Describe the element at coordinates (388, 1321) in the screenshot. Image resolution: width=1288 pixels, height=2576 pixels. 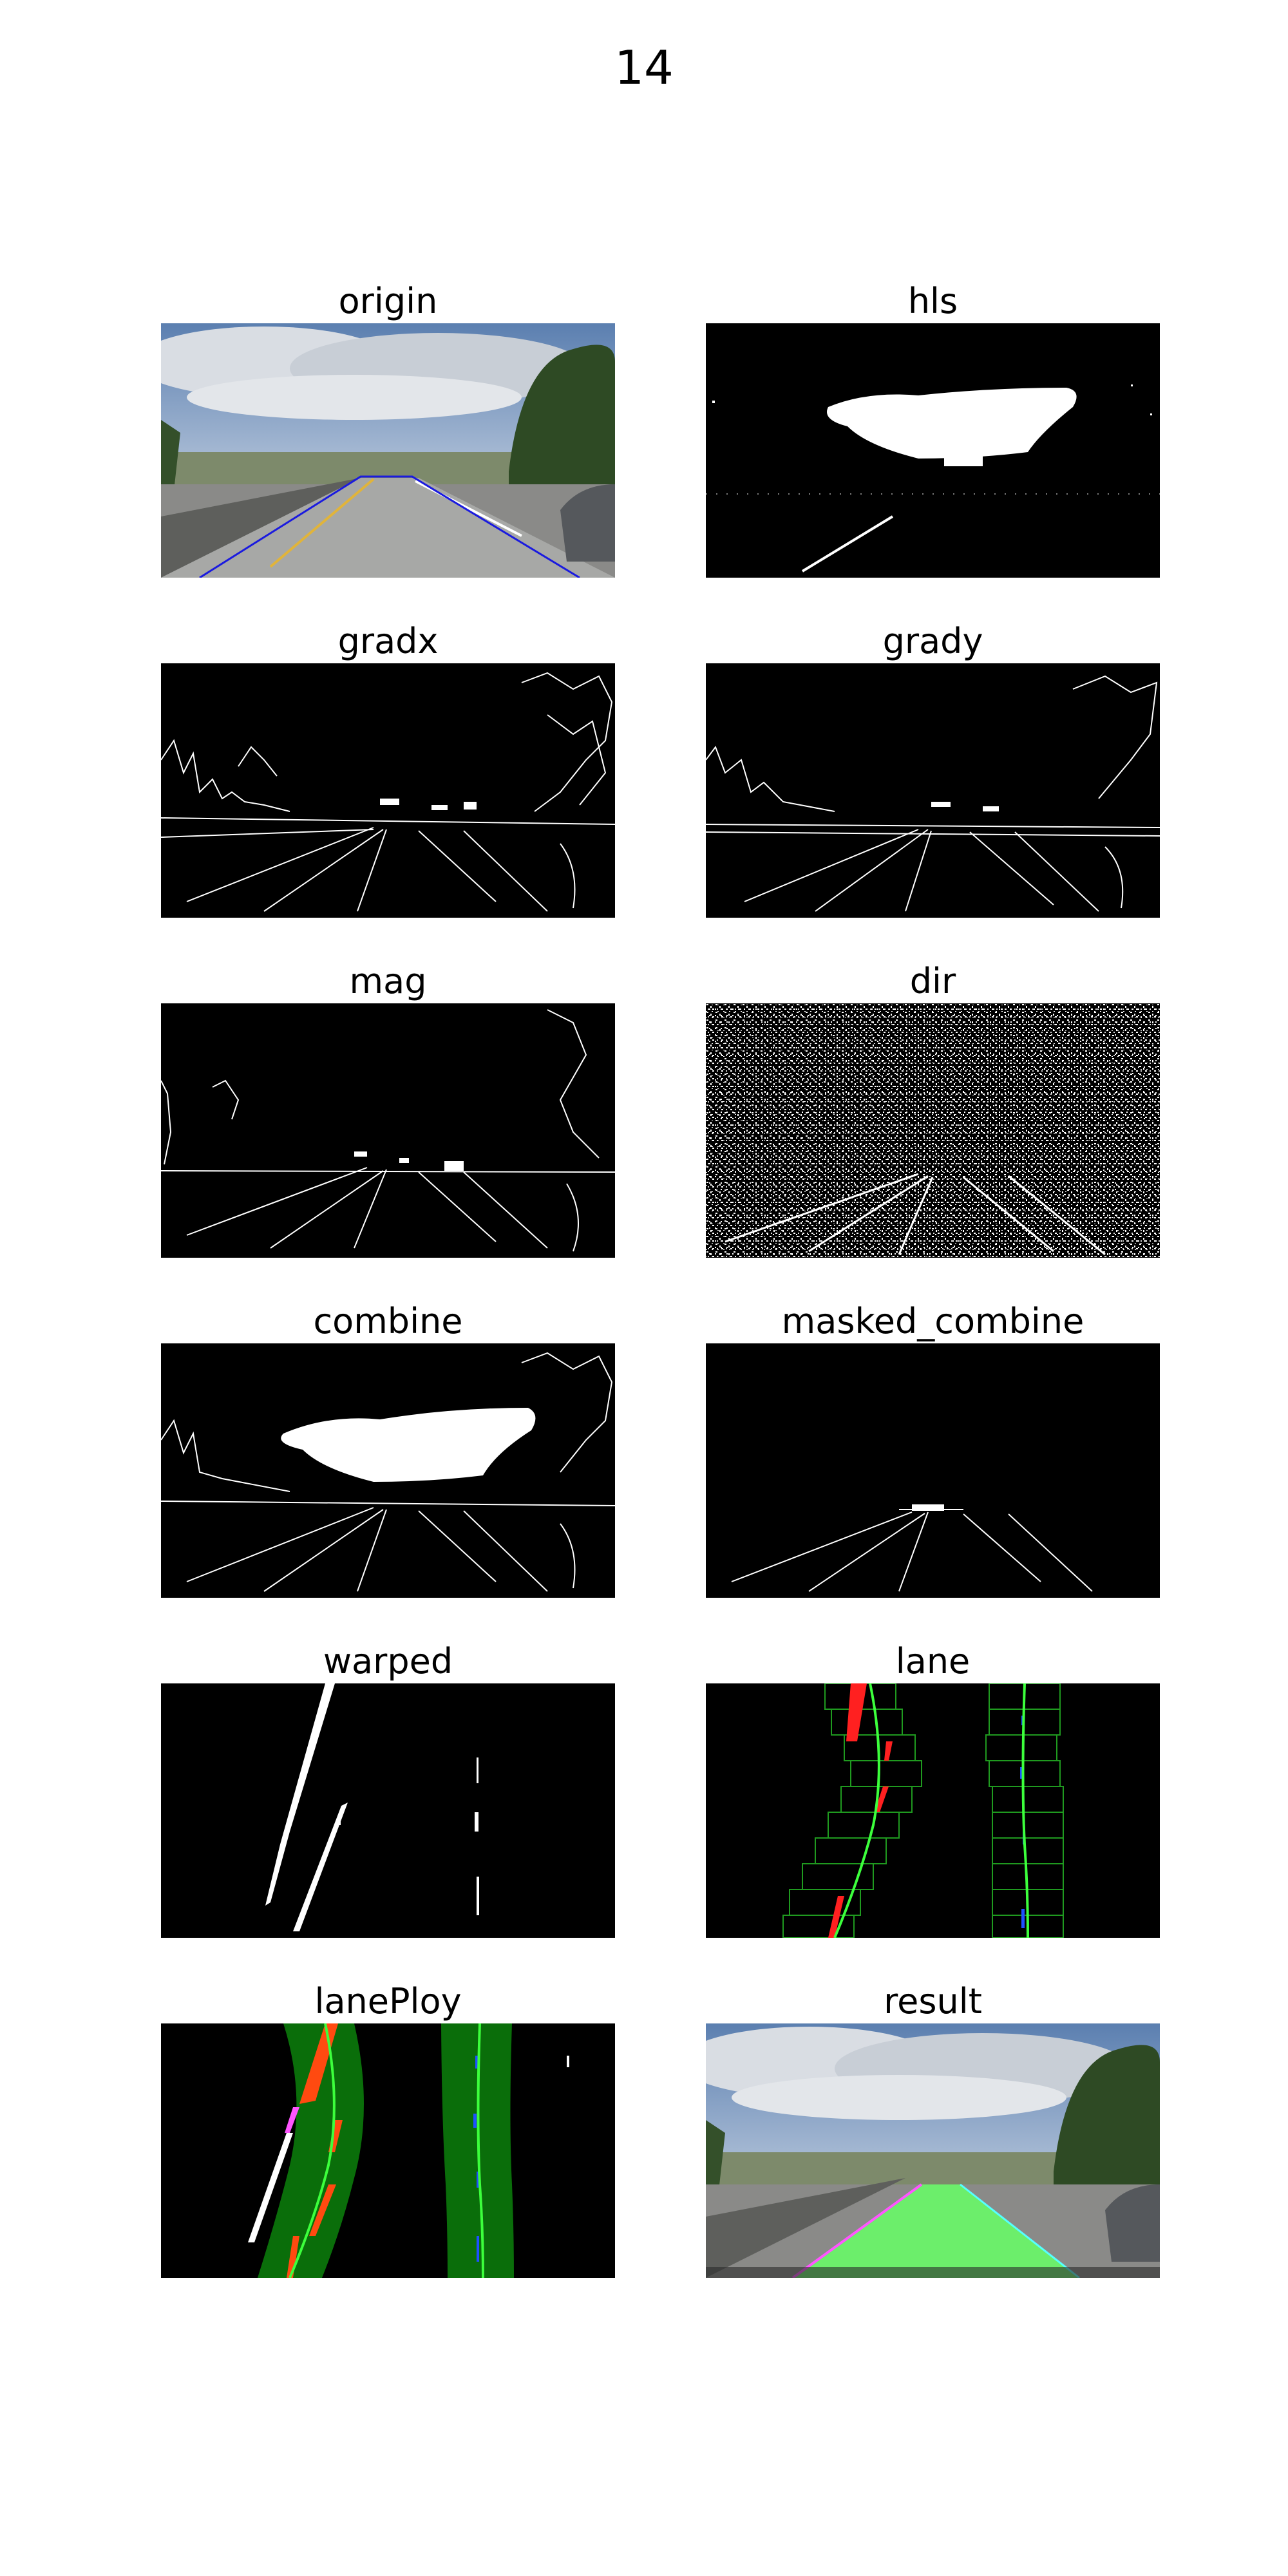
I see `panel-title: combine` at that location.